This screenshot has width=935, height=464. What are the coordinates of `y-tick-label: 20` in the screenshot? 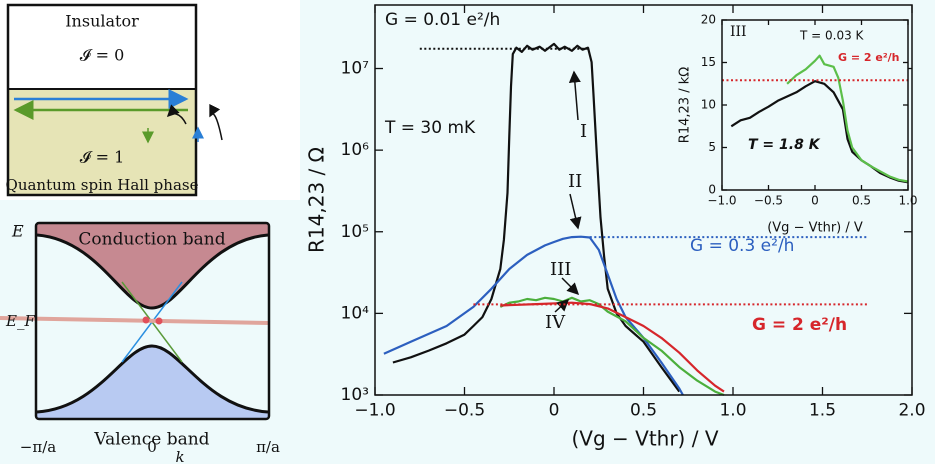 It's located at (708, 20).